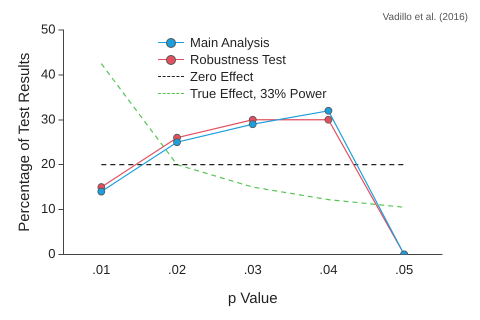 Image resolution: width=480 pixels, height=320 pixels. What do you see at coordinates (425, 17) in the screenshot?
I see `text: Vadillo et al. (2016)` at bounding box center [425, 17].